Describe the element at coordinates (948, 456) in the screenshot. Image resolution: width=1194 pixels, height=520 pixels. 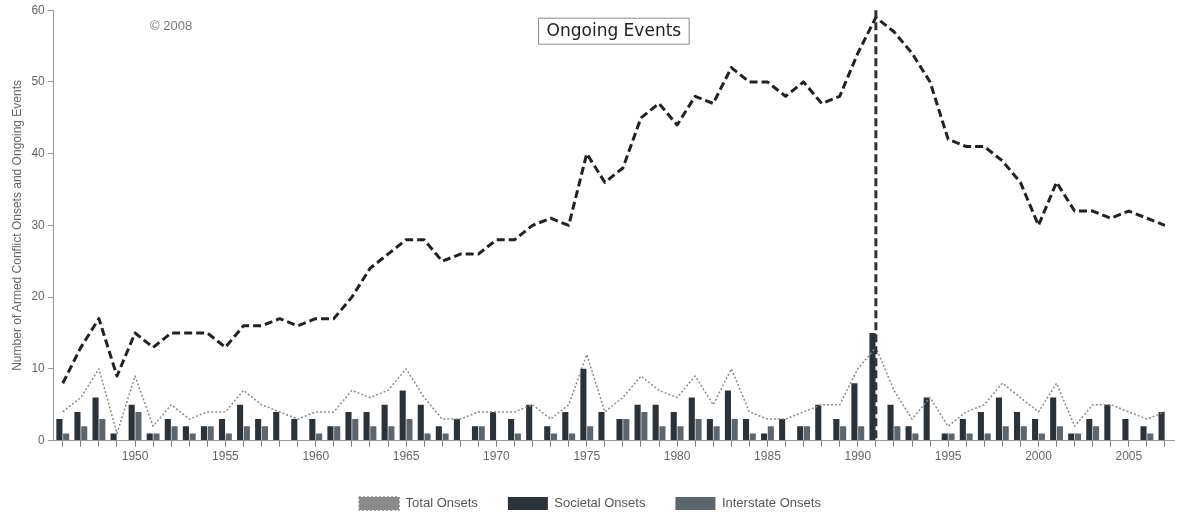
I see `x-tick-label: 1995` at that location.